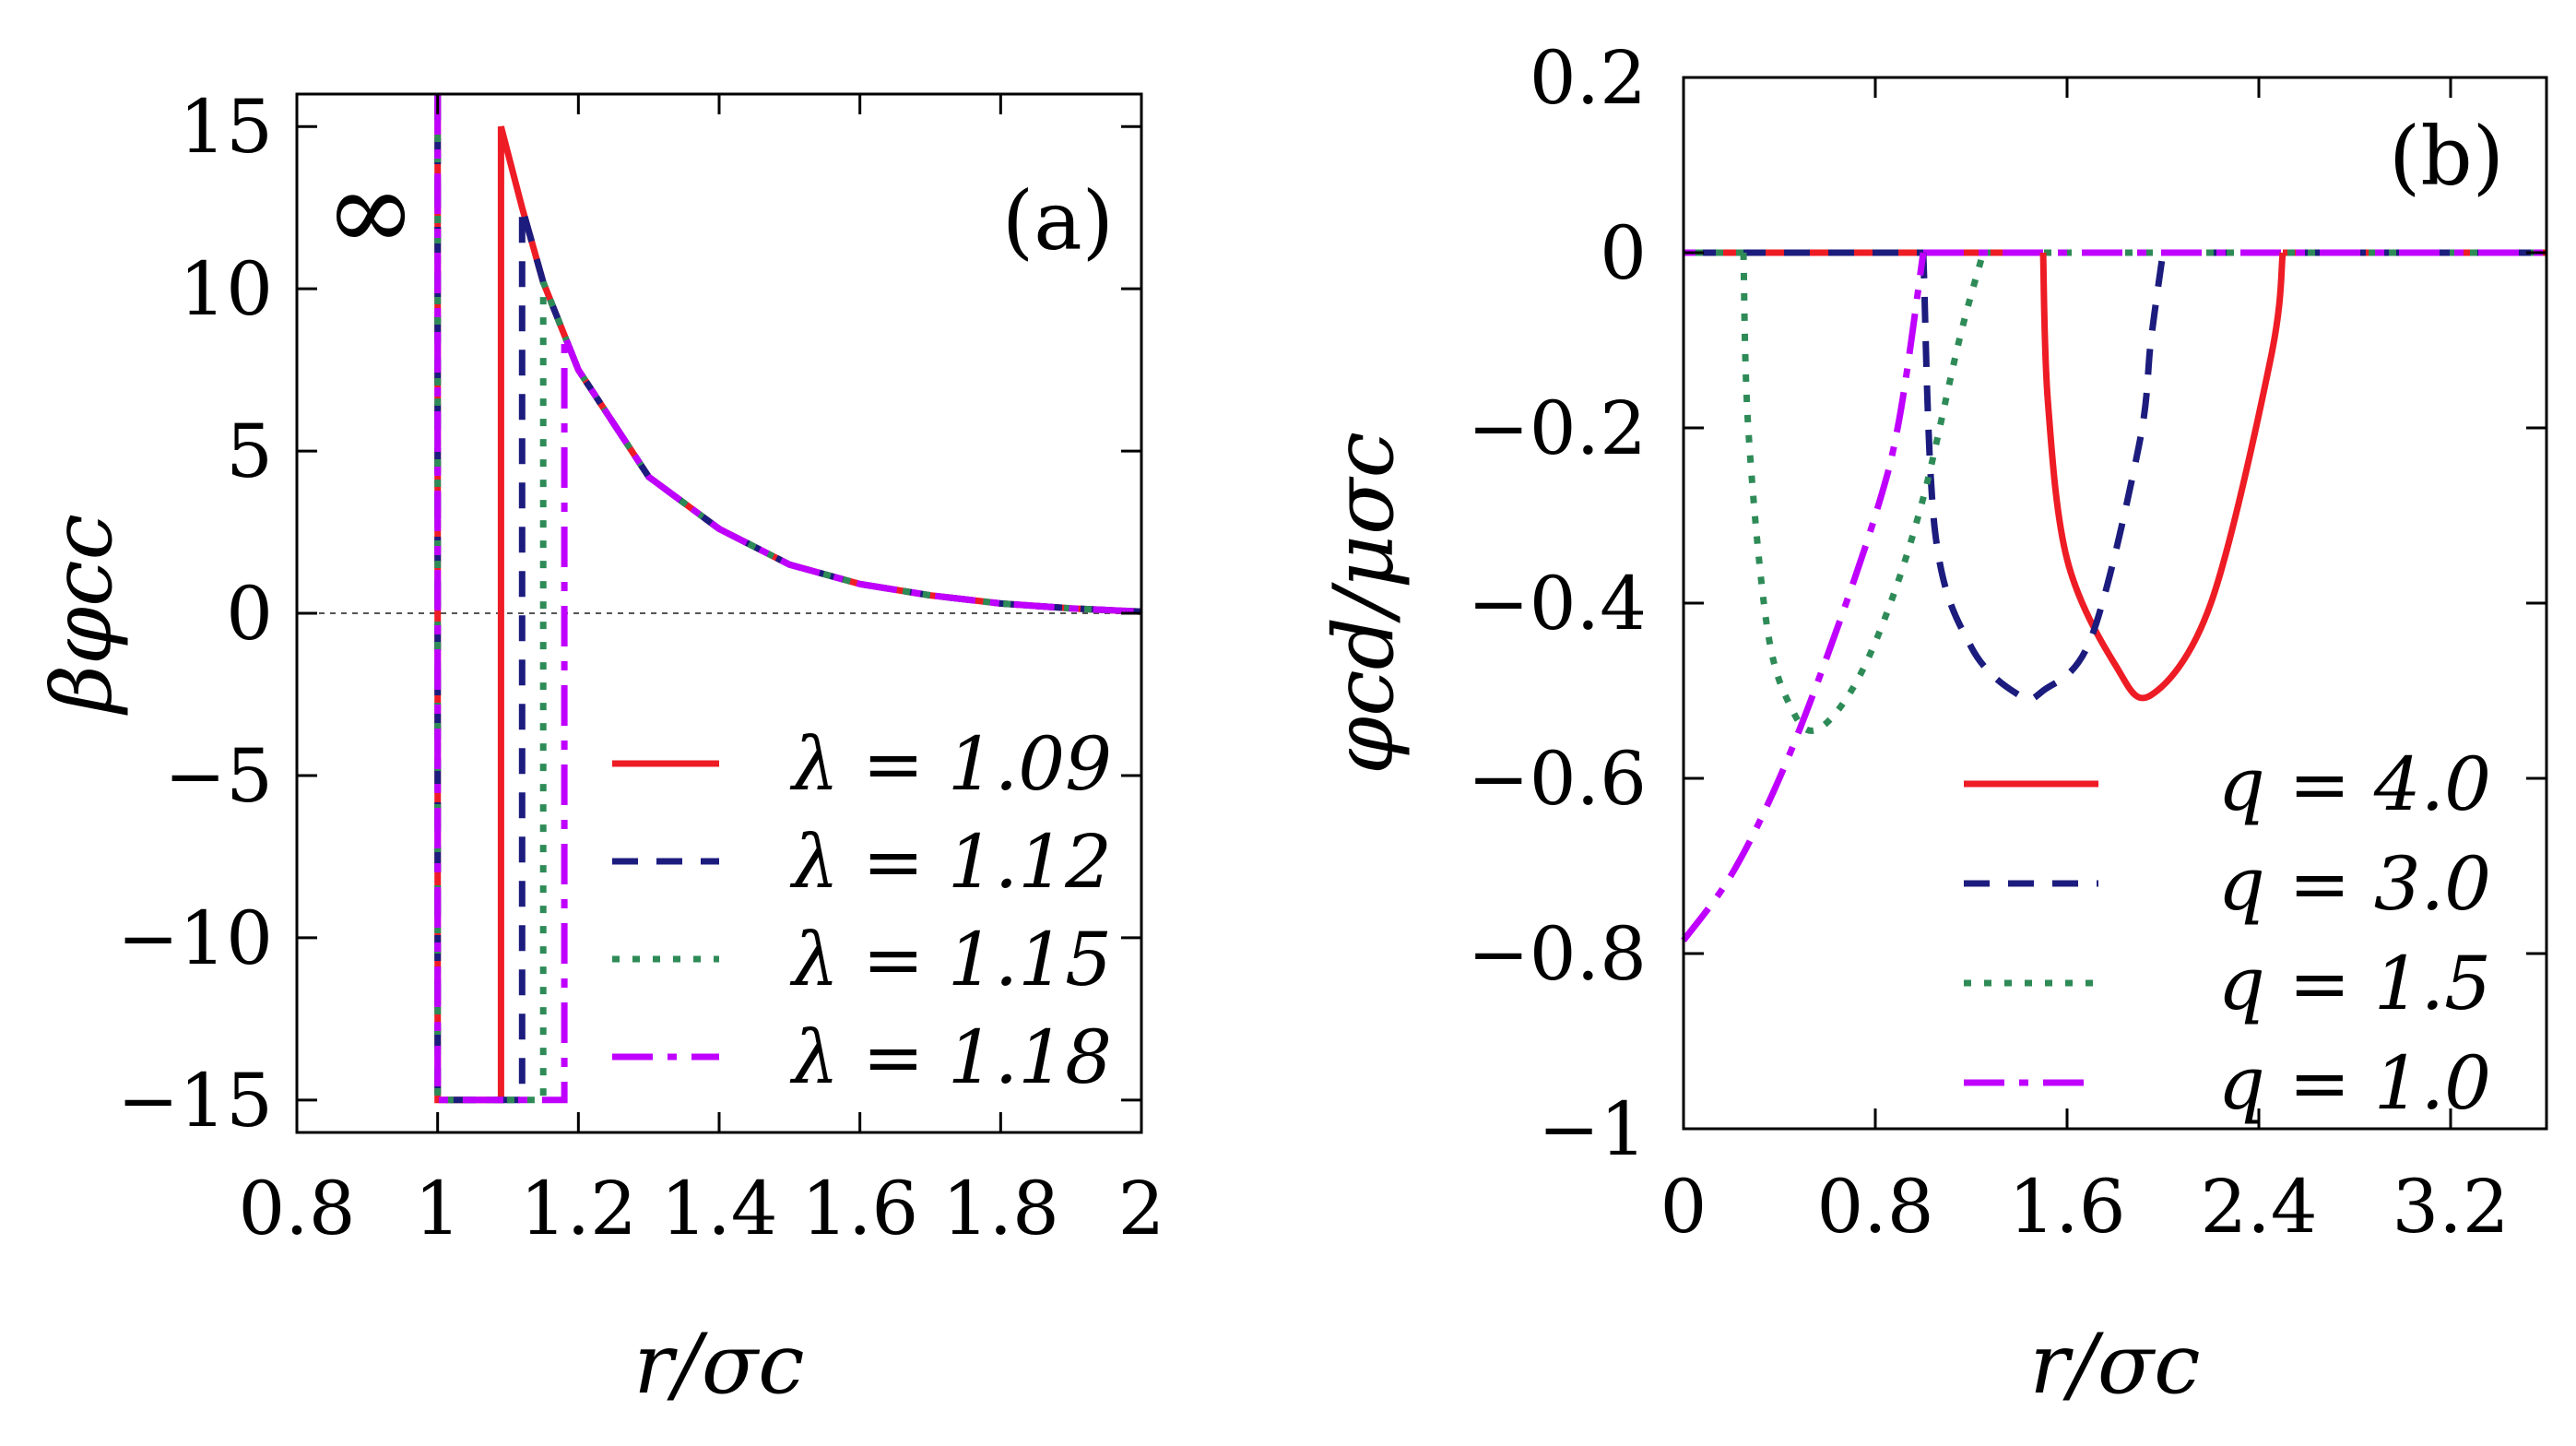  Describe the element at coordinates (218, 776) in the screenshot. I see `y-tick-label: −5` at that location.